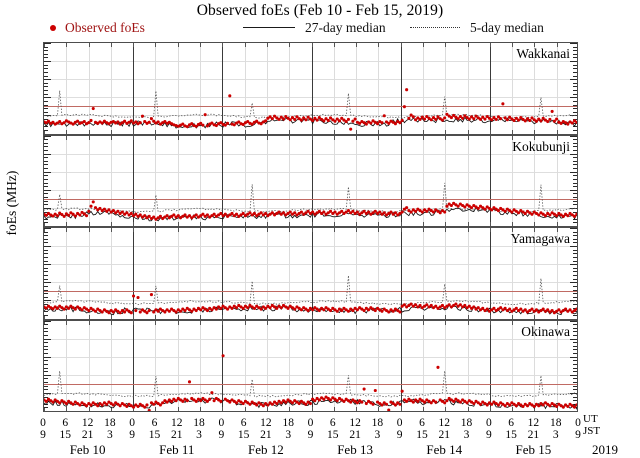 This screenshot has width=640, height=458. I want to click on x-tick-label-jst: 15, so click(422, 434).